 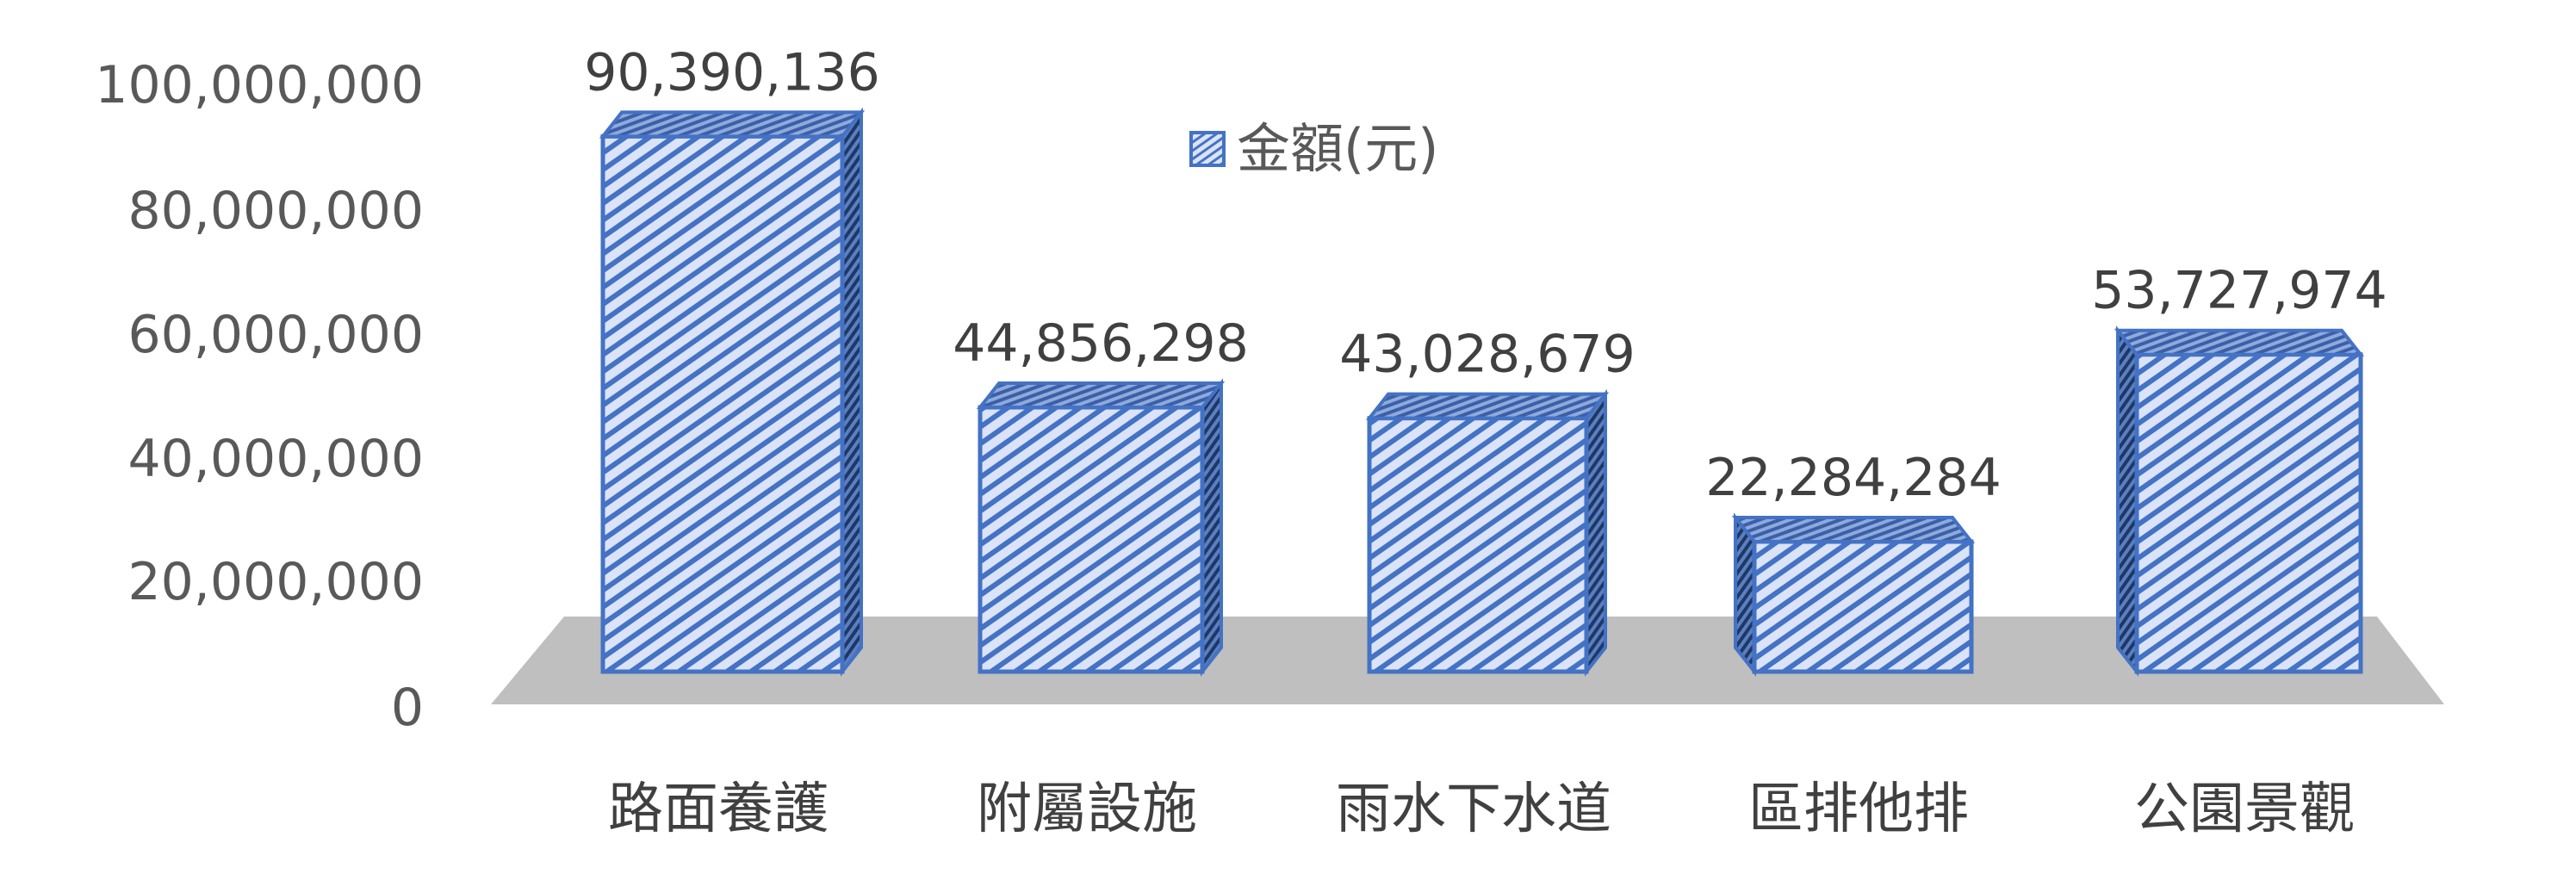 I want to click on y-tick-label: 60,000,000, so click(x=275, y=335).